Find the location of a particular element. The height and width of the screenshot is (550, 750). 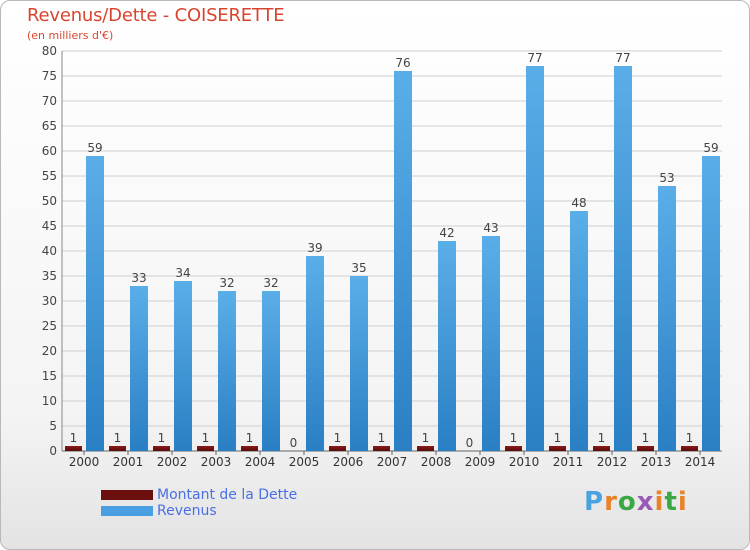

x-tick-label: 2000 is located at coordinates (84, 462).